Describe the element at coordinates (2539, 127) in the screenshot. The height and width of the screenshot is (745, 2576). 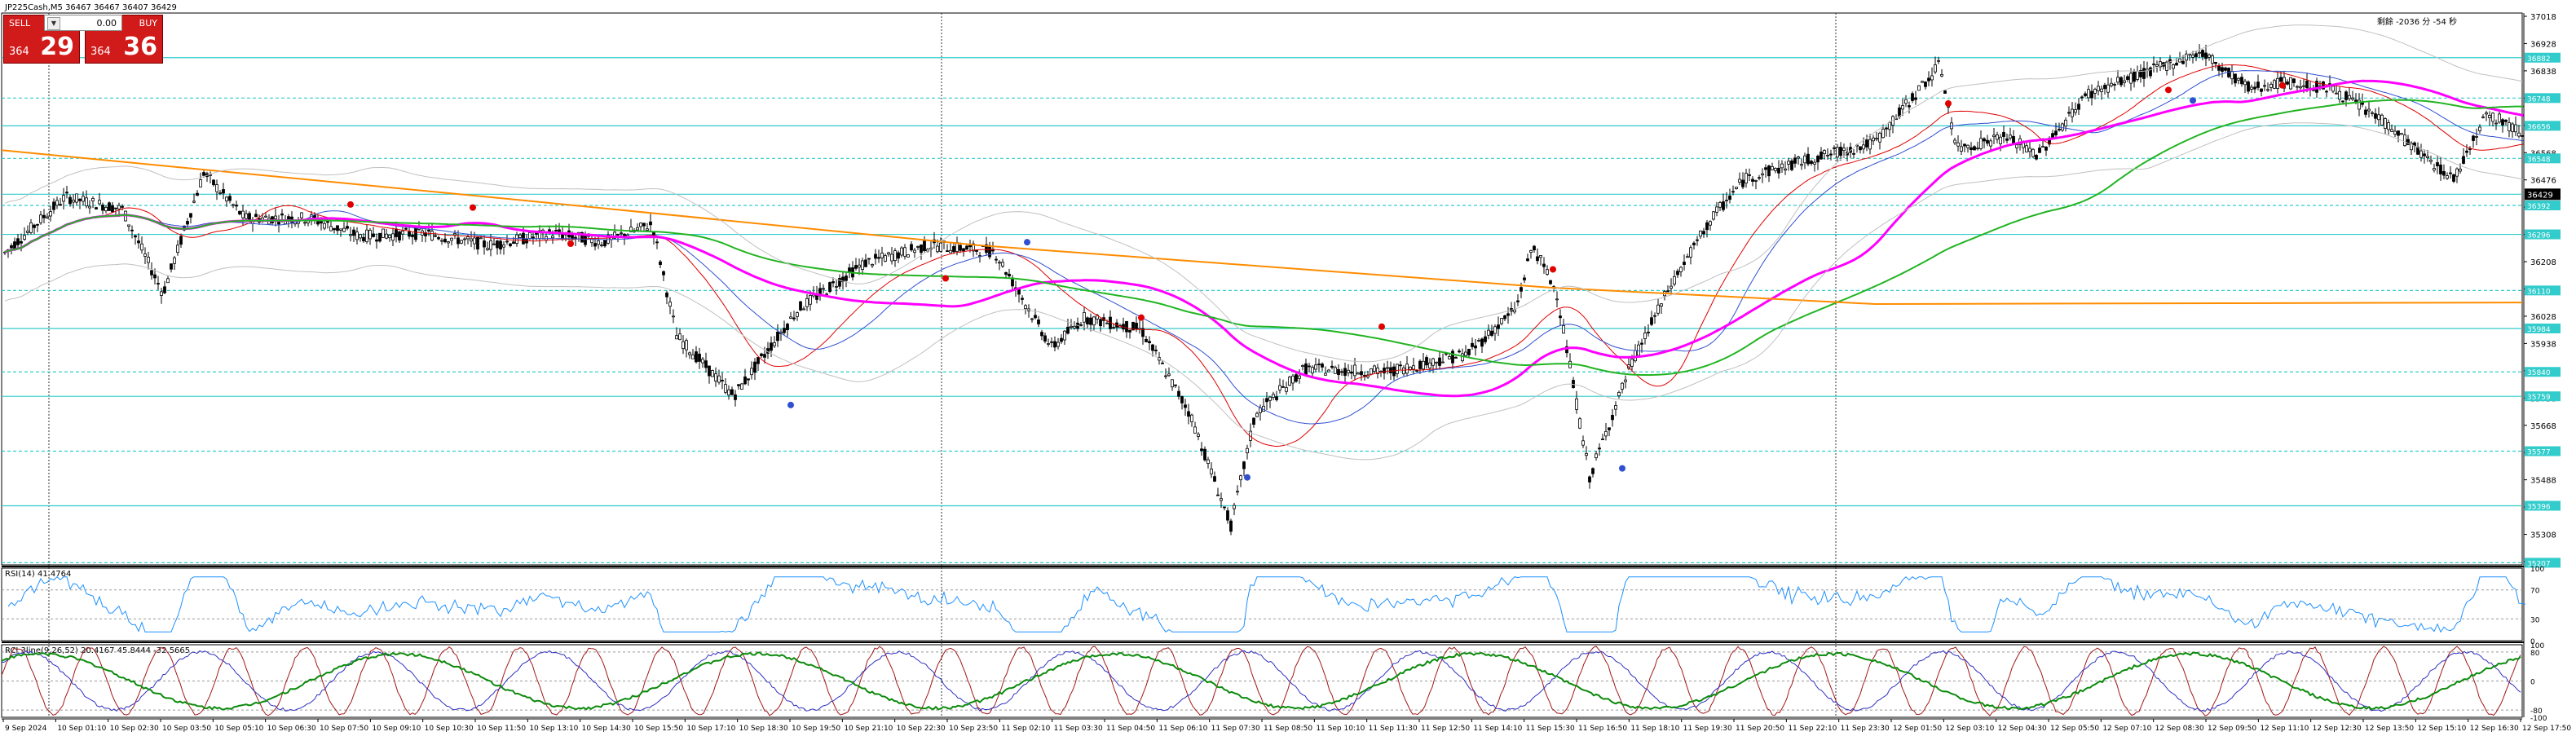
I see `level-tag-label: 36656` at that location.